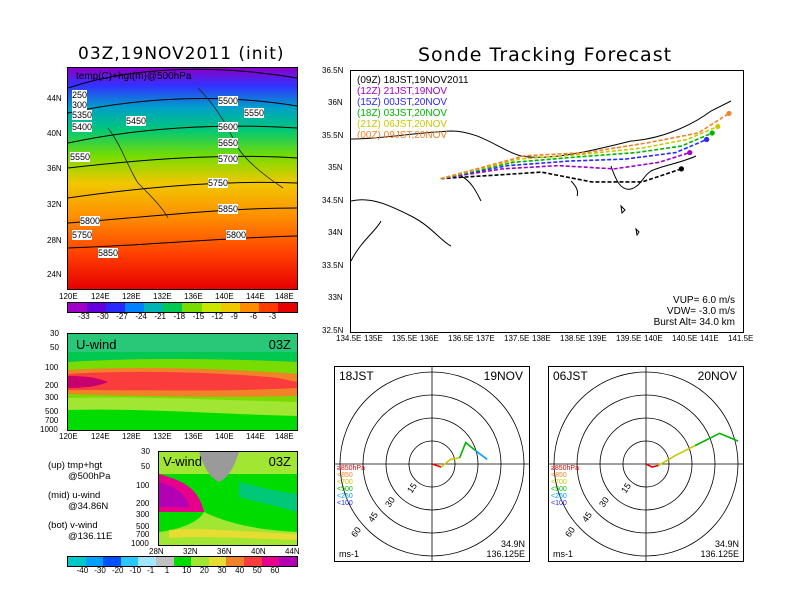 This screenshot has height=612, width=792. Describe the element at coordinates (349, 554) in the screenshot. I see `hodo-unit: ms-1` at that location.